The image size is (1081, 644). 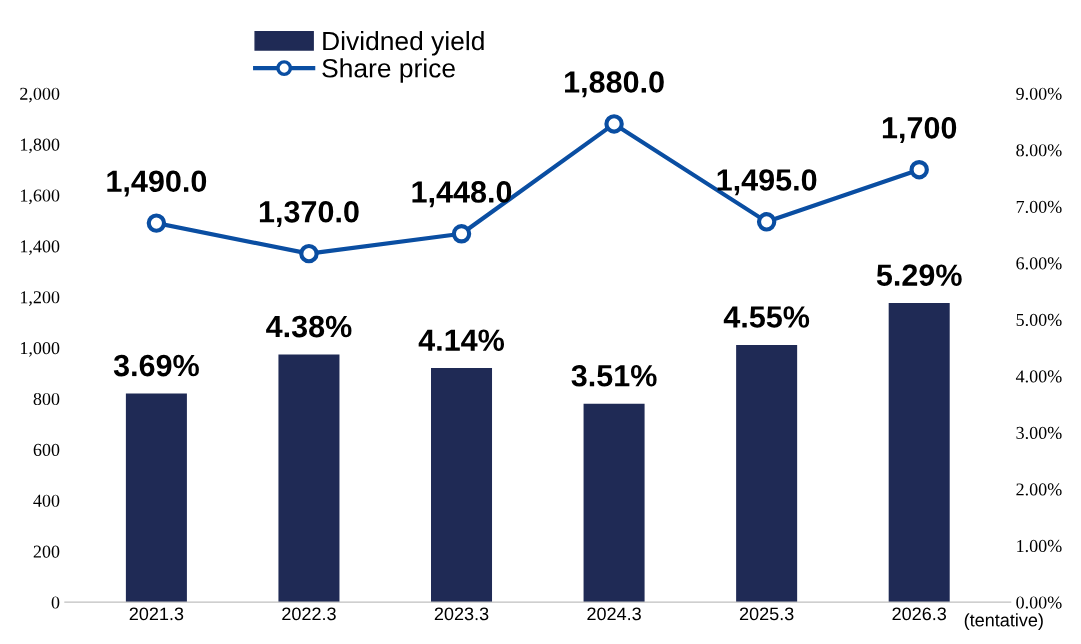 What do you see at coordinates (1039, 433) in the screenshot?
I see `y2-tick-label: 3.00%` at bounding box center [1039, 433].